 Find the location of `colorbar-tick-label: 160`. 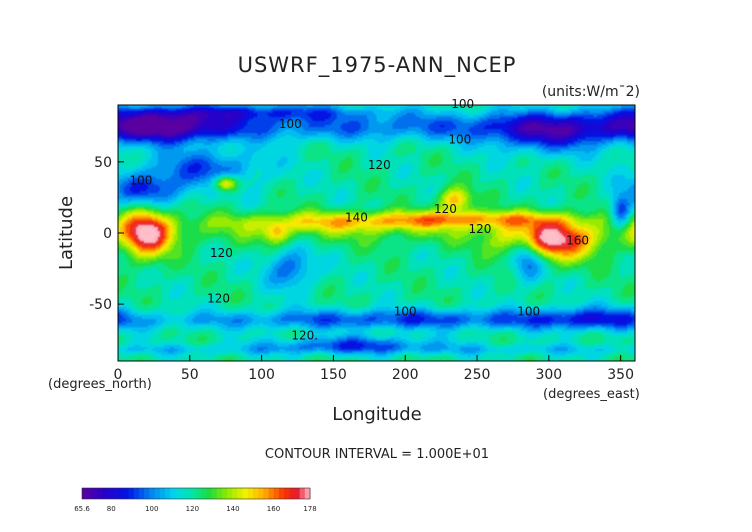

colorbar-tick-label: 160 is located at coordinates (273, 509).